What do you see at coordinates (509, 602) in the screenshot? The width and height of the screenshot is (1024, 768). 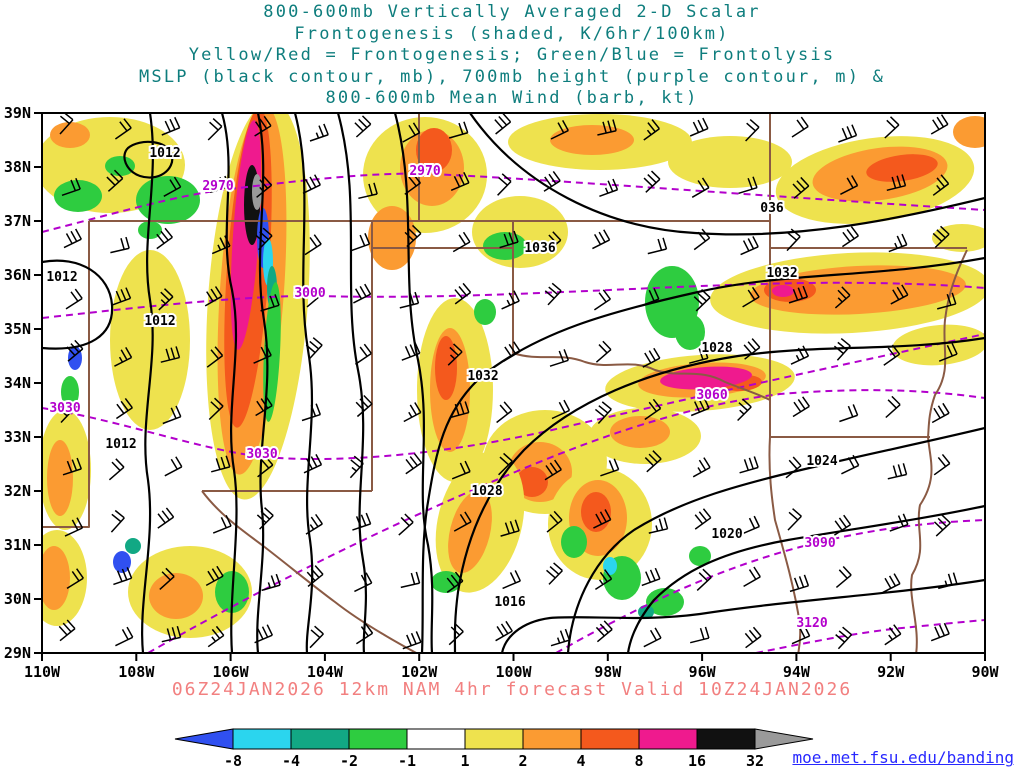 I see `svg-text: 1016` at bounding box center [509, 602].